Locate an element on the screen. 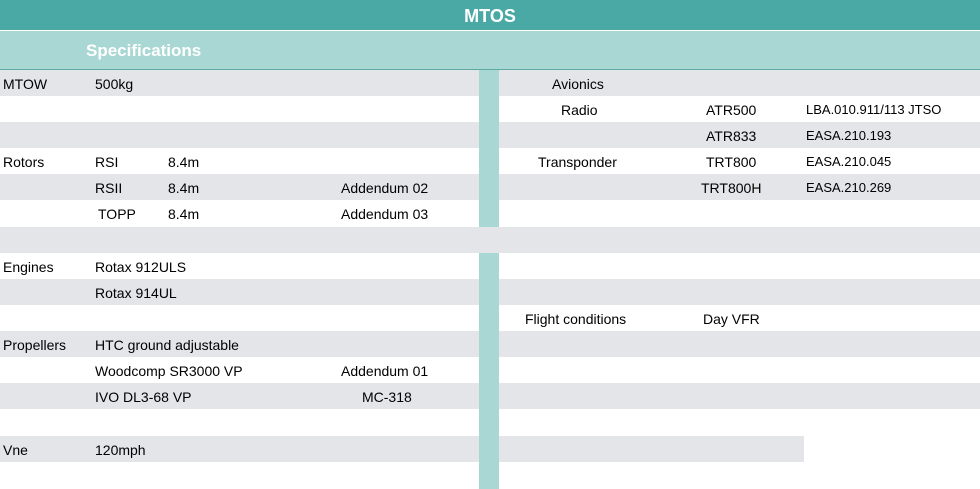 The image size is (980, 489). divider is located at coordinates (490, 69).